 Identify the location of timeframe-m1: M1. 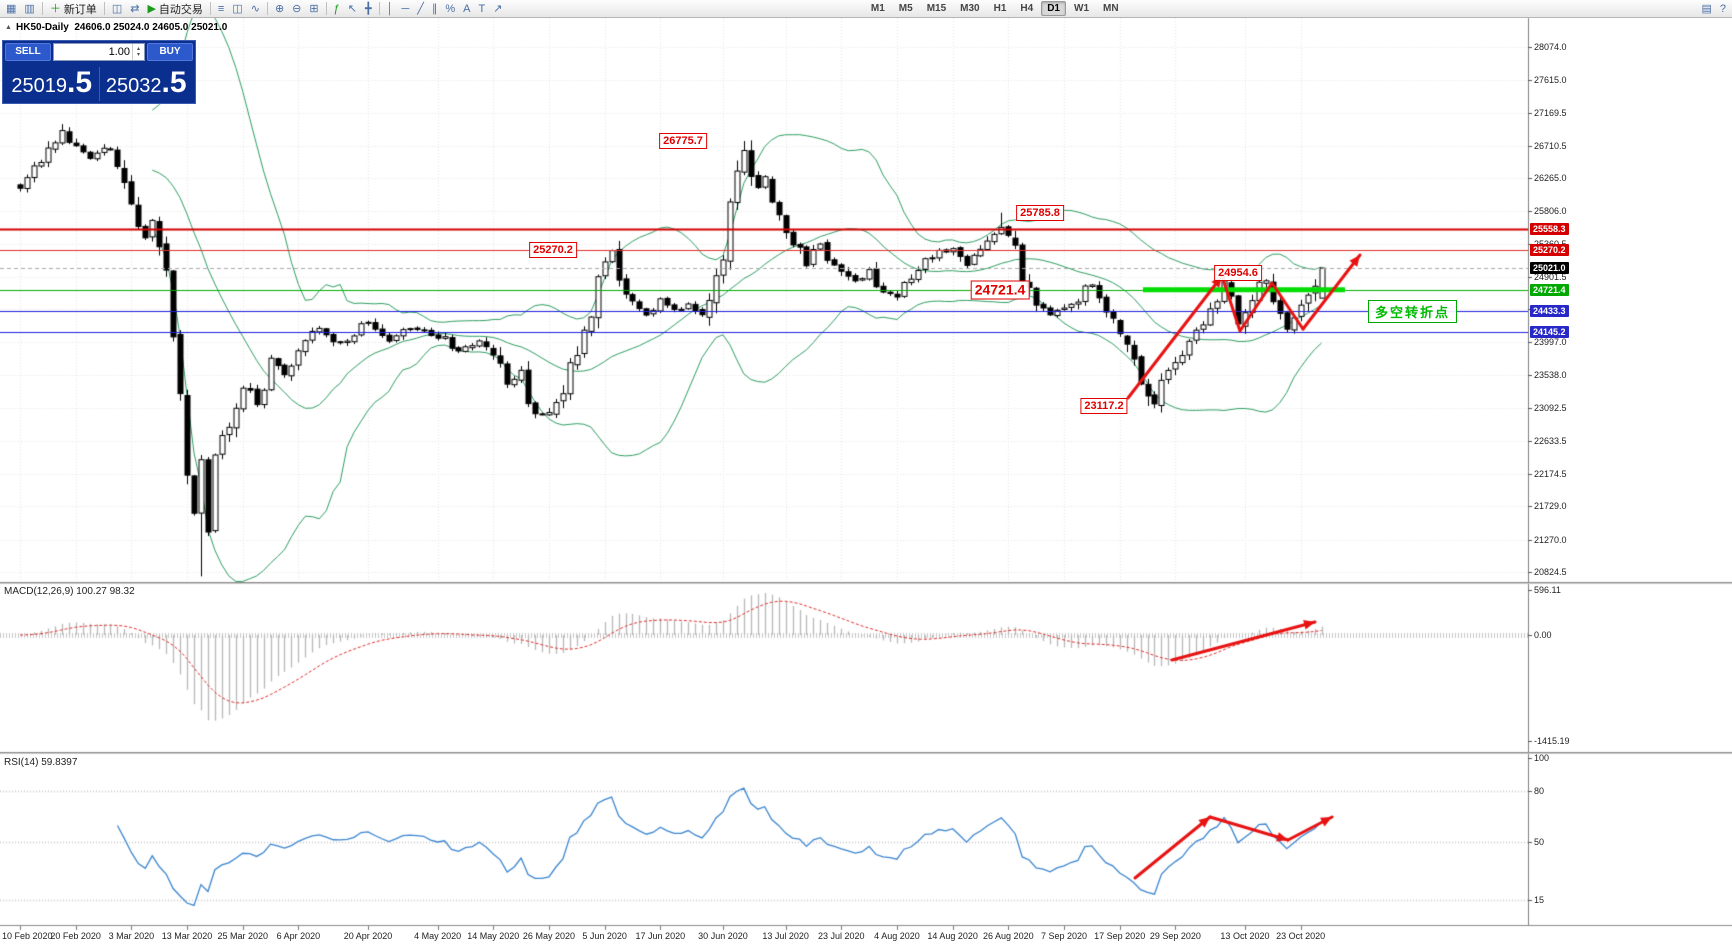
(877, 8).